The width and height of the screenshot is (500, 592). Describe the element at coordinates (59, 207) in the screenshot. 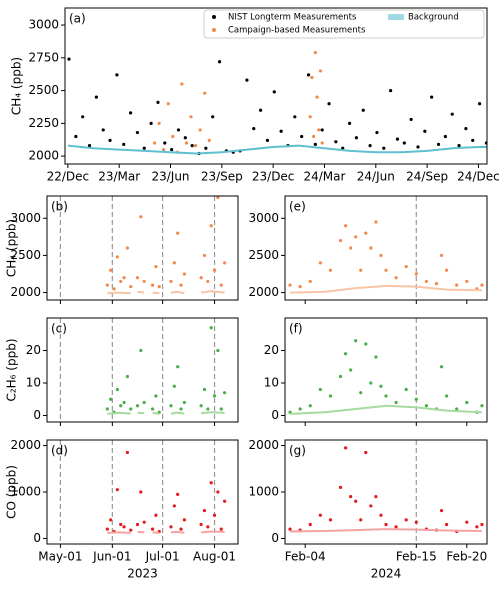

I see `panel-label: (b)` at that location.